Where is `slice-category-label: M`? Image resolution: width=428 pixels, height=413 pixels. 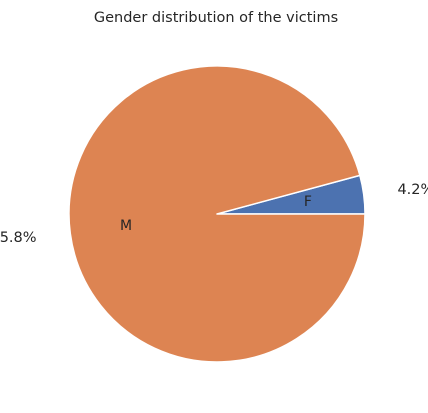 slice-category-label: M is located at coordinates (126, 226).